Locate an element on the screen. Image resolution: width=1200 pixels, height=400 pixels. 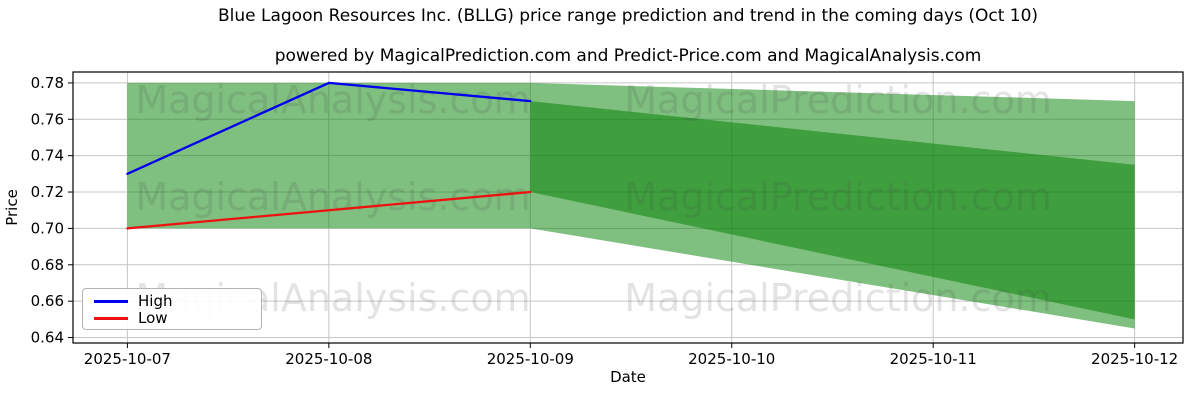
watermark-text: MagicalAnalysis.com is located at coordinates (332, 100).